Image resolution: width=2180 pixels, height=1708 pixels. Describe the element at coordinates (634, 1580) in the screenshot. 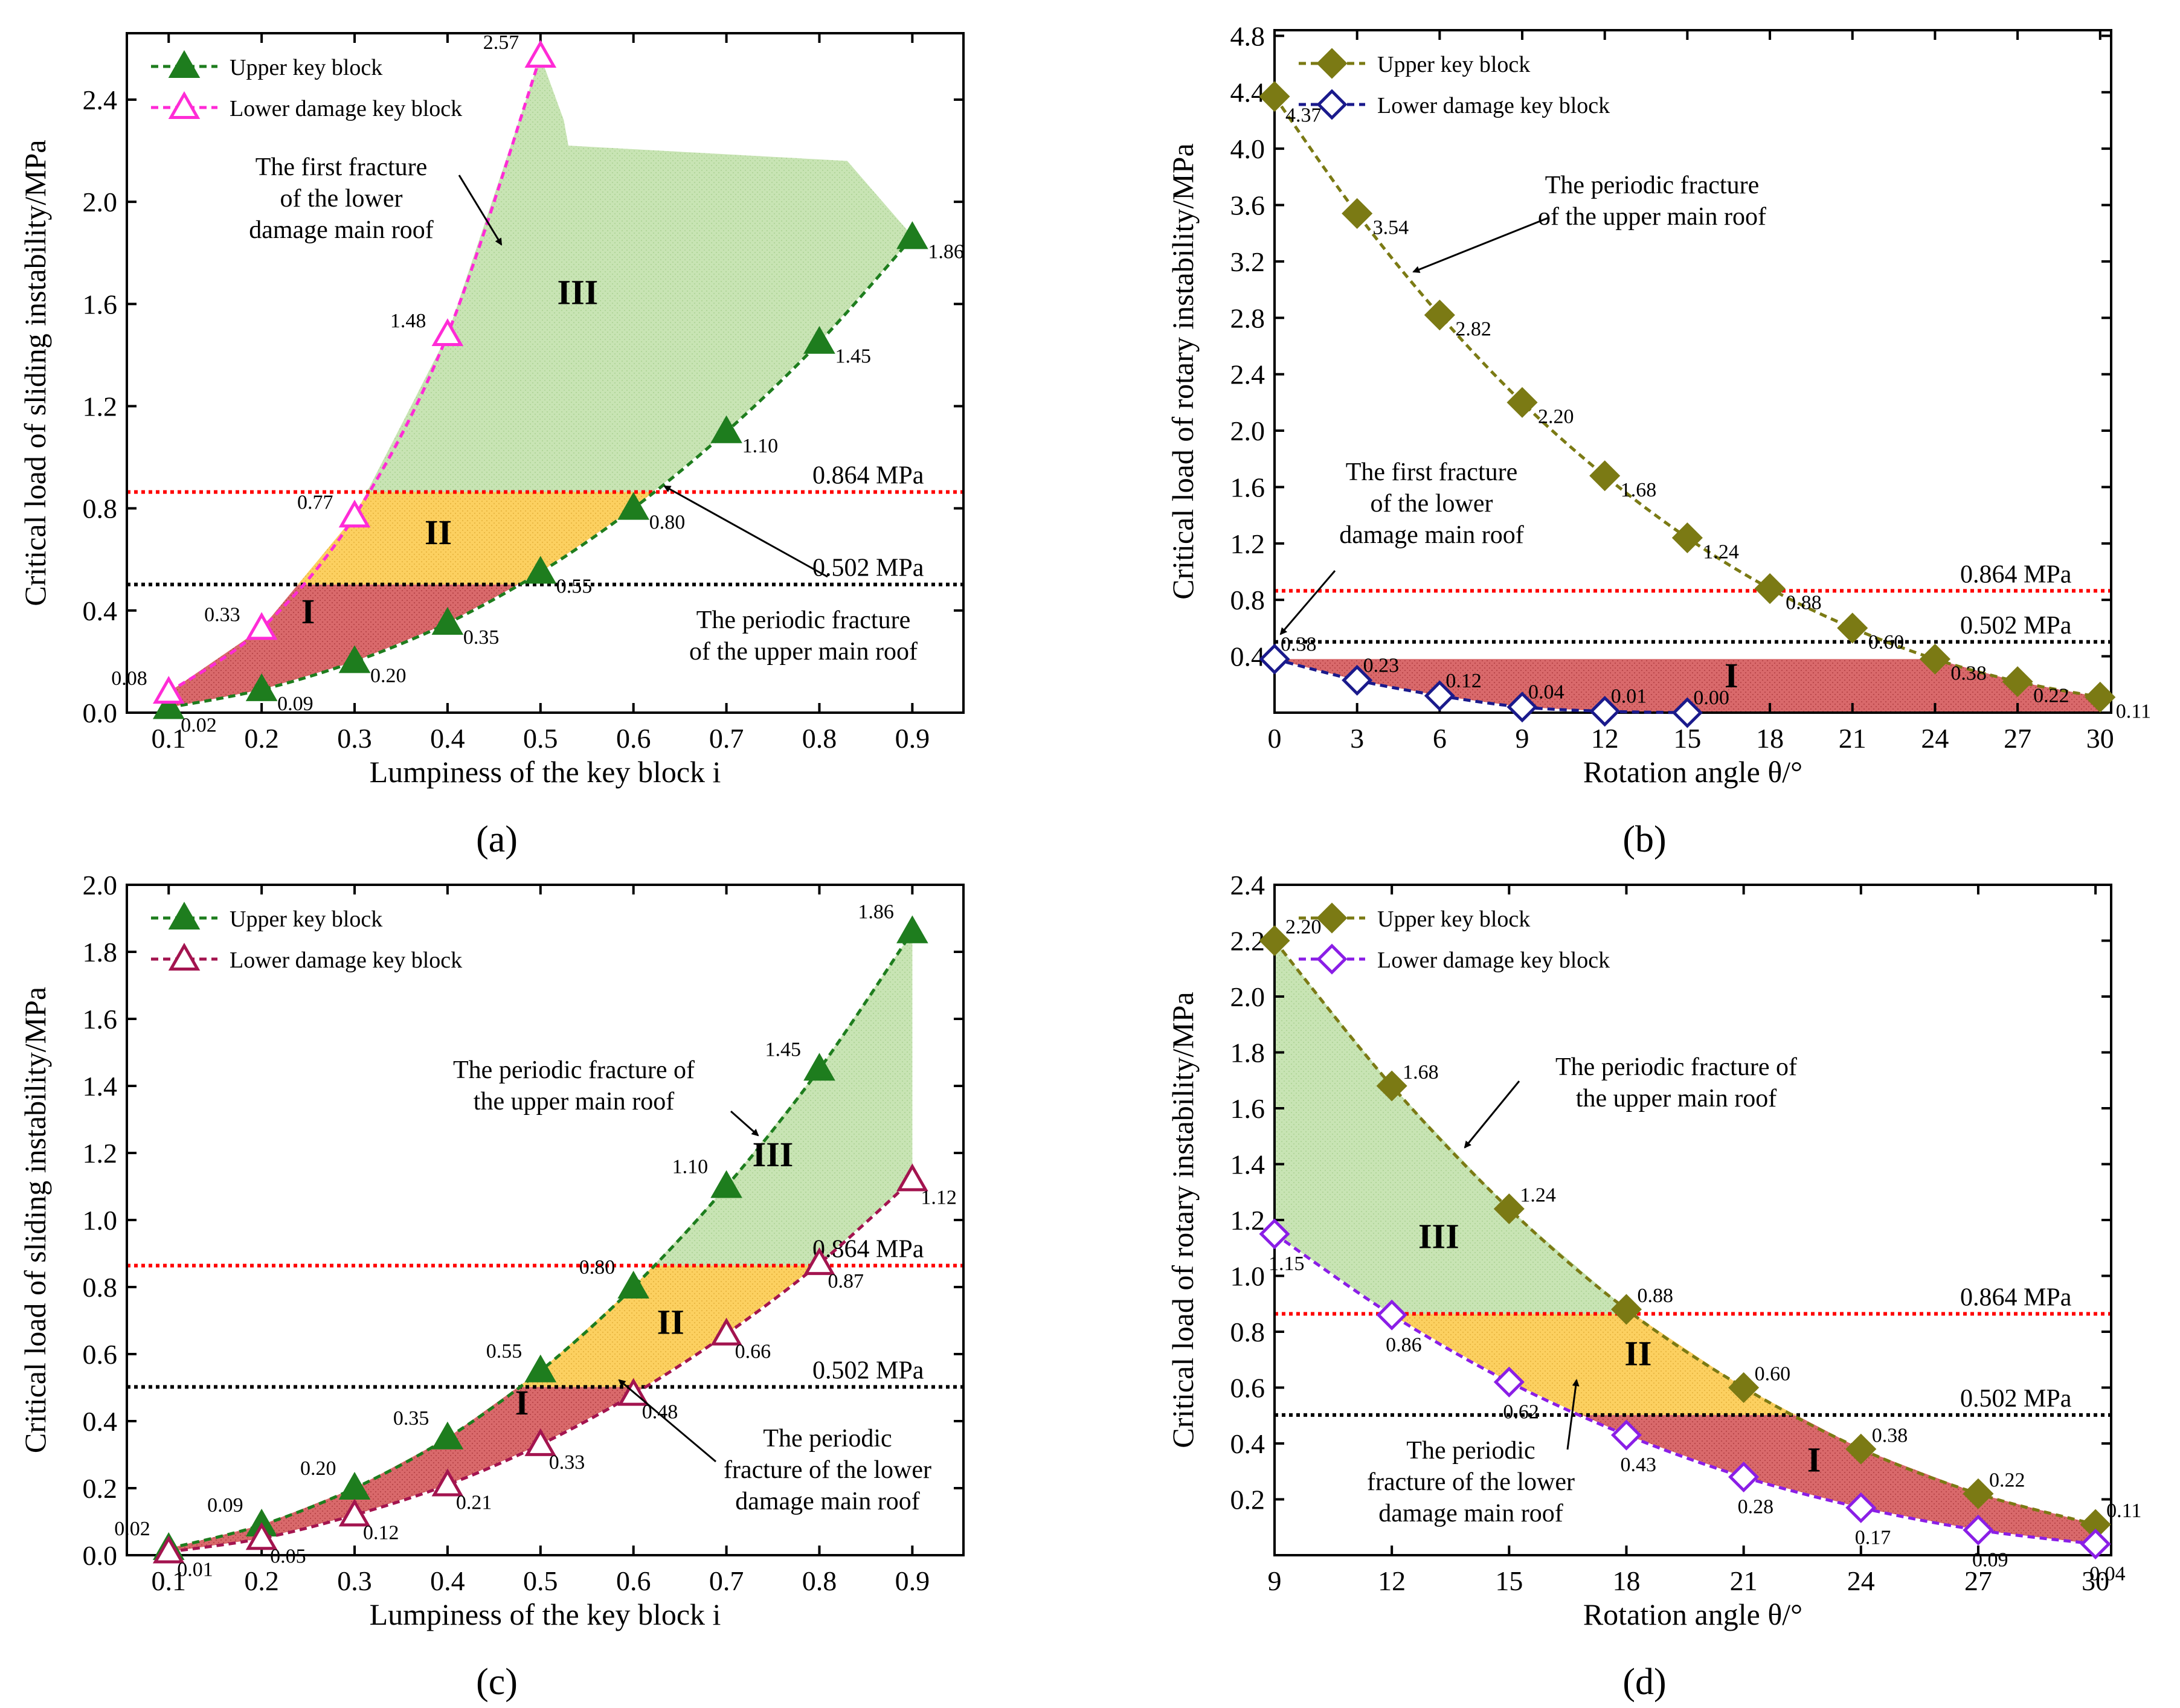

I see `x-tick-label: 0.6` at that location.